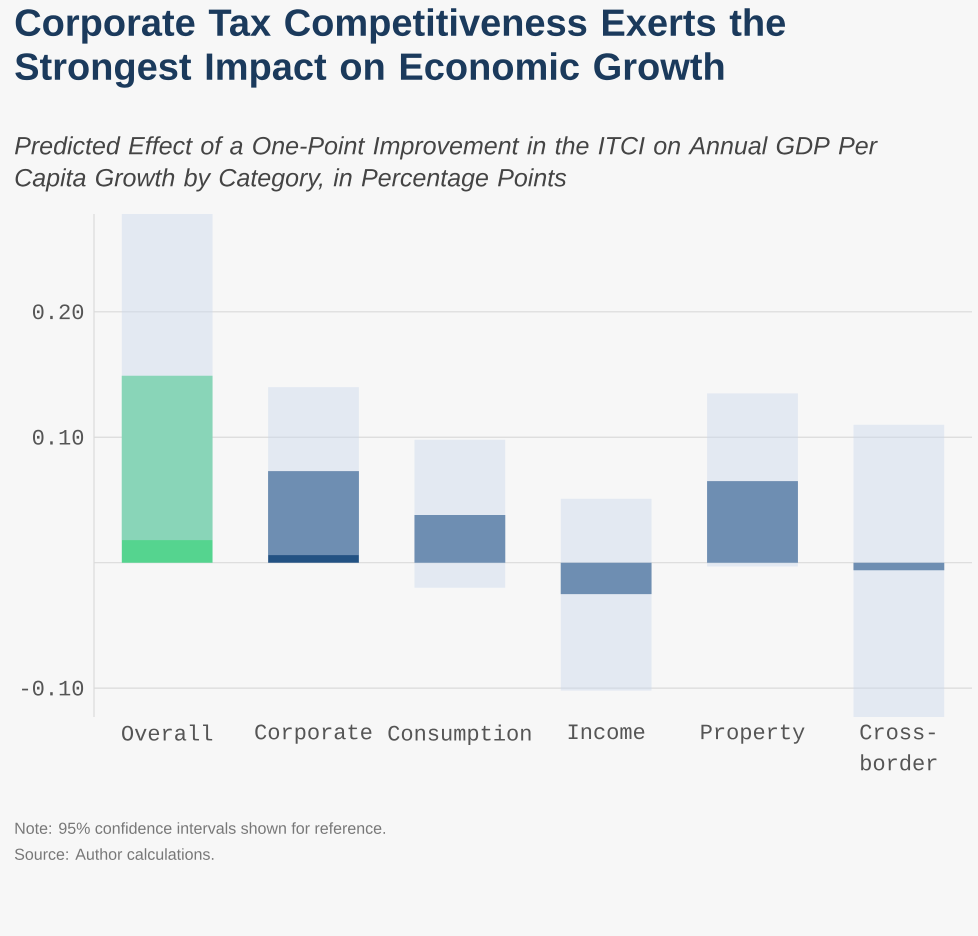 This screenshot has height=936, width=978. What do you see at coordinates (58, 437) in the screenshot?
I see `y-tick-label: 0.10` at bounding box center [58, 437].